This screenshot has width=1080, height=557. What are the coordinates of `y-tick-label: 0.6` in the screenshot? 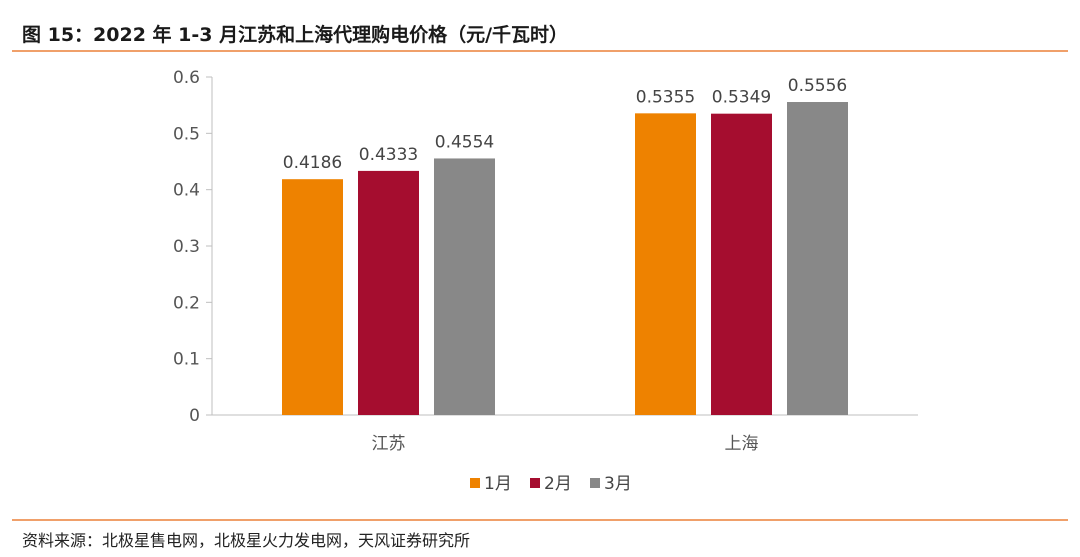 It's located at (186, 78).